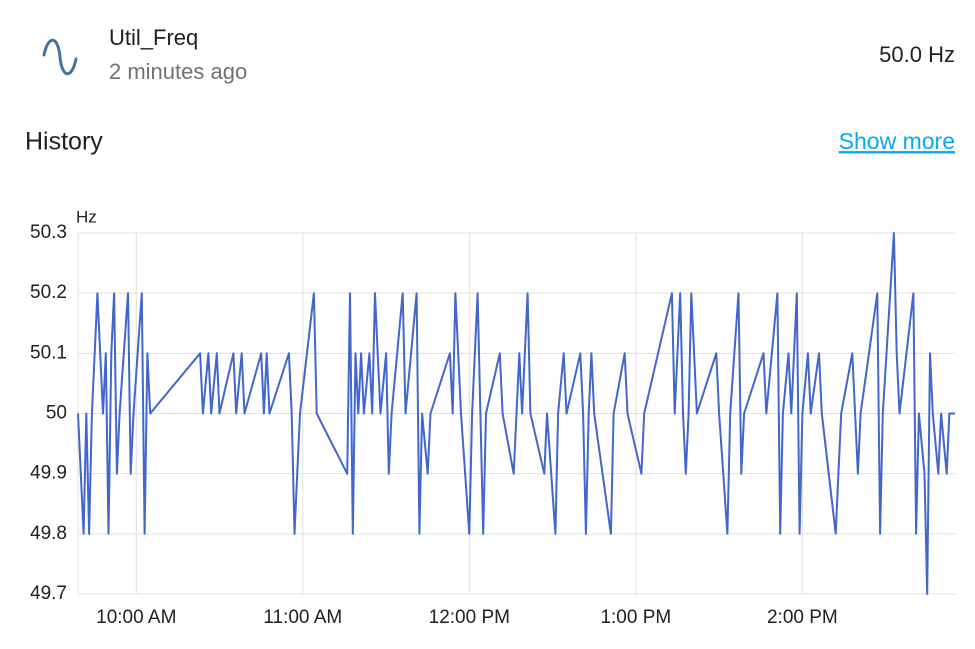 This screenshot has width=975, height=649. Describe the element at coordinates (56, 413) in the screenshot. I see `y-tick-label: 50` at that location.